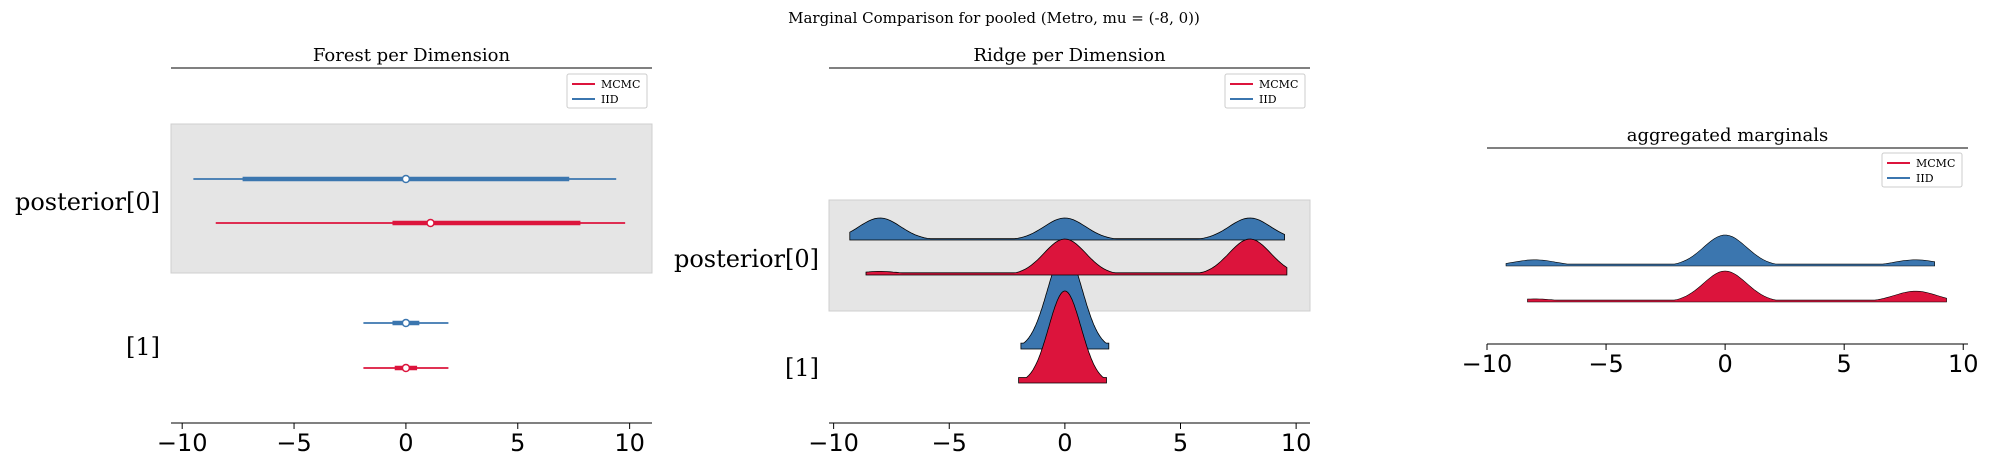 The height and width of the screenshot is (465, 1989). Describe the element at coordinates (1724, 364) in the screenshot. I see `aggregated-x-tick-label: 0` at that location.